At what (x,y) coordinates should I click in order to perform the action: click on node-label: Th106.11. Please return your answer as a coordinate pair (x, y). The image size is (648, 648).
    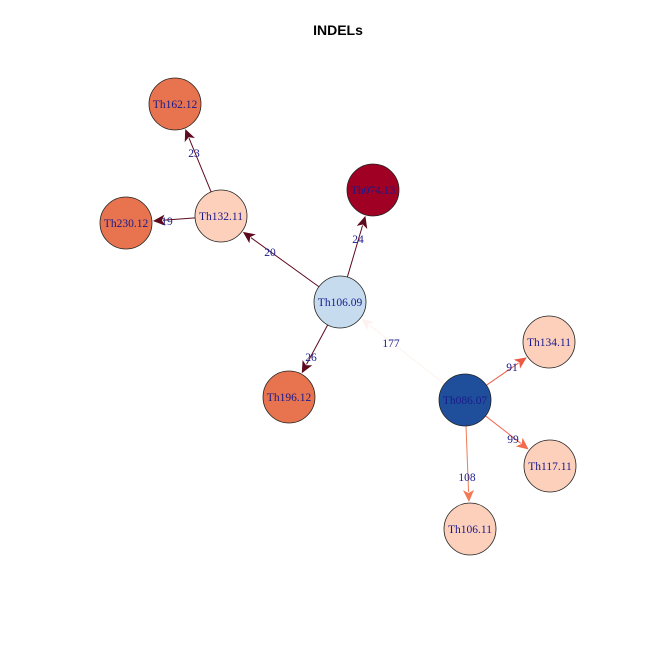
    Looking at the image, I should click on (470, 530).